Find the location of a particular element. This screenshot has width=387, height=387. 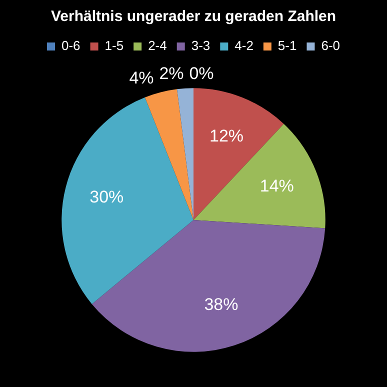

data-label: 4% is located at coordinates (141, 78).